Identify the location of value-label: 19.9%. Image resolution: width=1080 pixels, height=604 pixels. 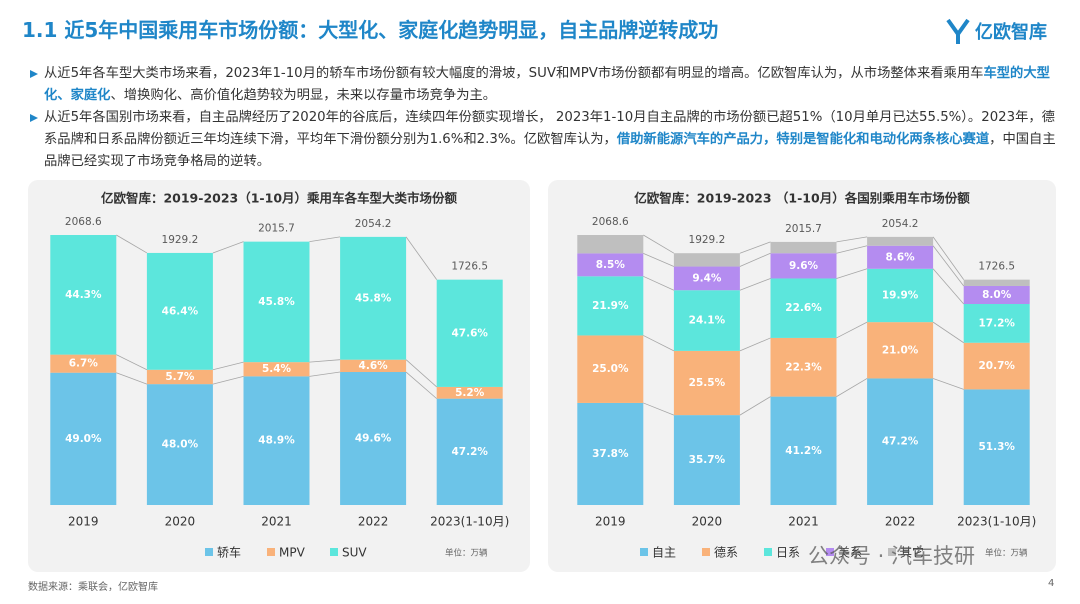
(900, 295).